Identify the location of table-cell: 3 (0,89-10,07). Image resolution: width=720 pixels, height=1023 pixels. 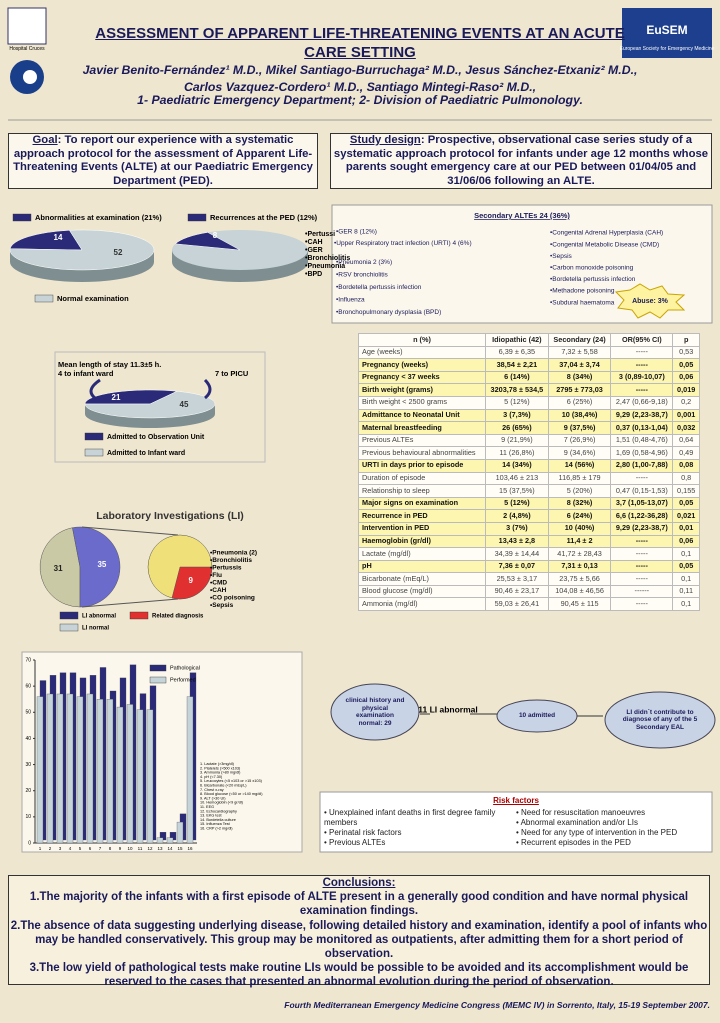
(642, 377).